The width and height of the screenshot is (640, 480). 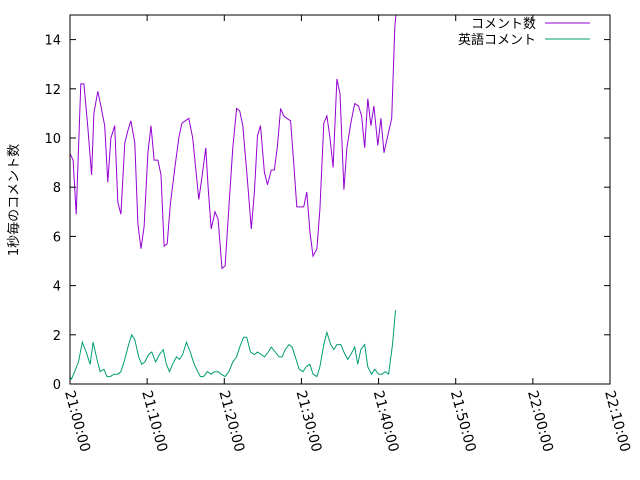 I want to click on y-tick-label: 0, so click(x=57, y=385).